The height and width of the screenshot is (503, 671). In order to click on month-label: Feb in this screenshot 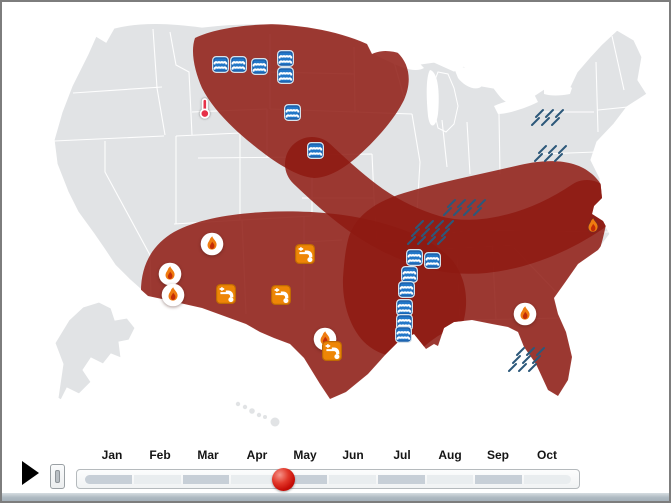, I will do `click(160, 455)`.